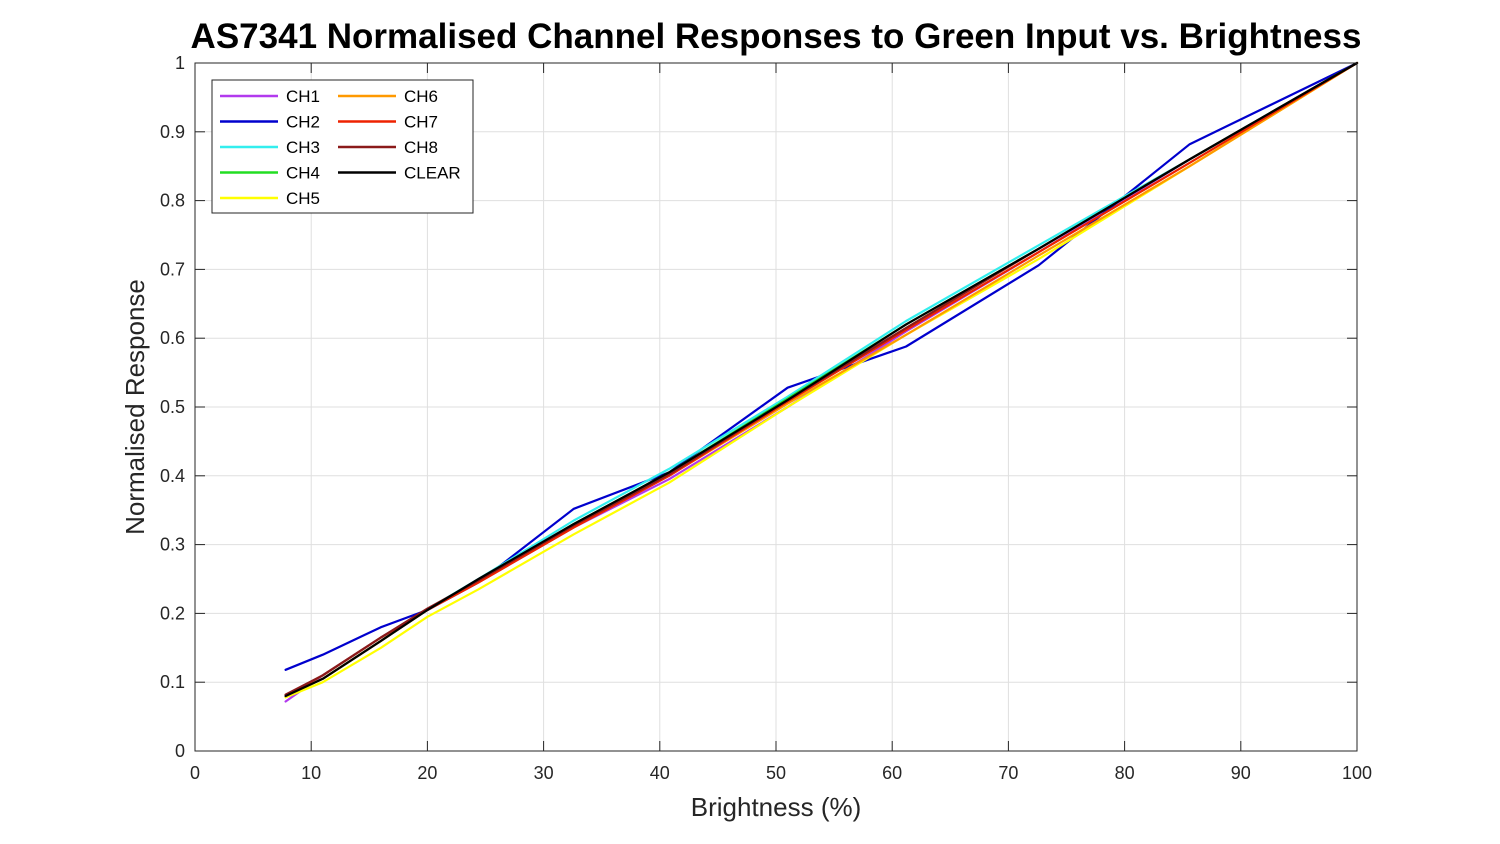  What do you see at coordinates (432, 173) in the screenshot?
I see `legend-label: CLEAR` at bounding box center [432, 173].